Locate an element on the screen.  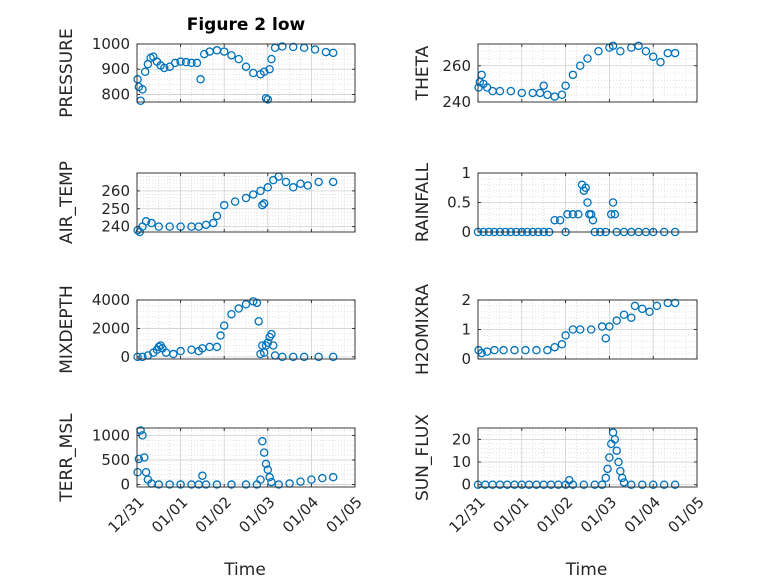
panel-1-y-axis-label: THETA is located at coordinates (423, 73).